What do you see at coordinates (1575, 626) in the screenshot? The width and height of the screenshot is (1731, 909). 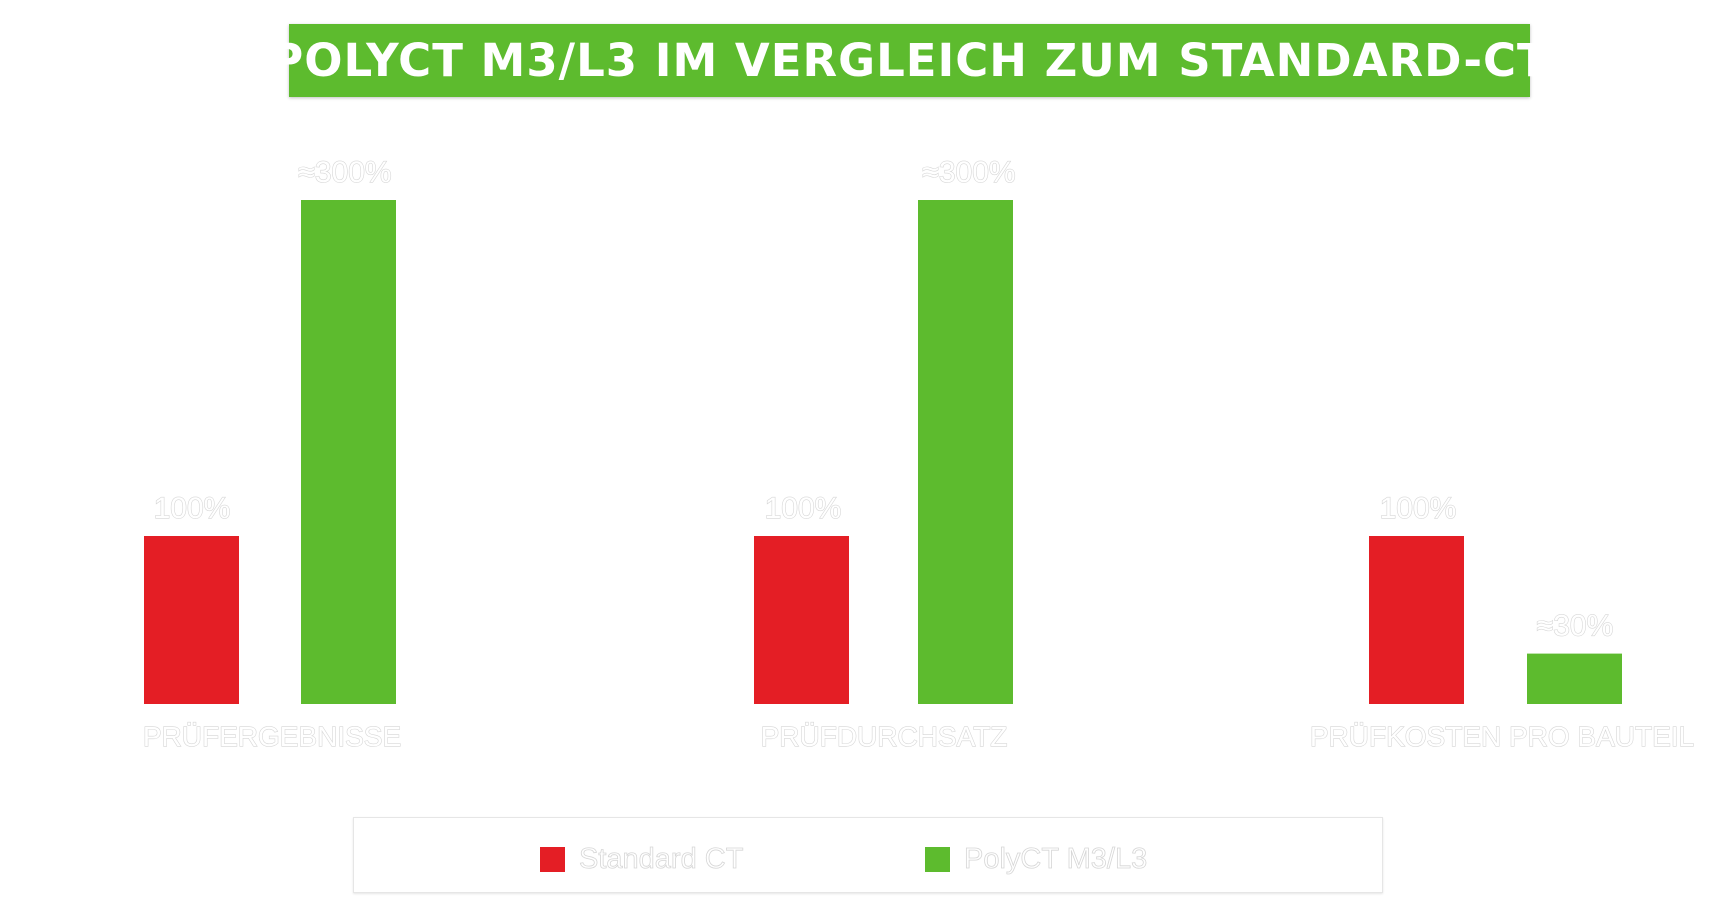 I see `data-label-polyct-3: ≈30%` at bounding box center [1575, 626].